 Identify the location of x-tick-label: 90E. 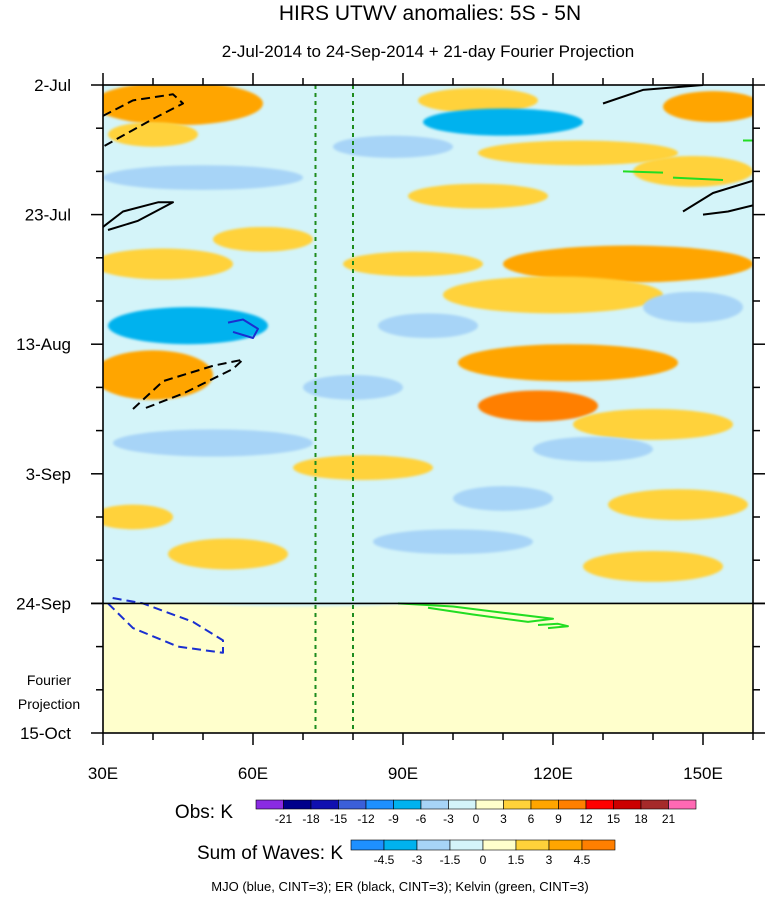
(403, 773).